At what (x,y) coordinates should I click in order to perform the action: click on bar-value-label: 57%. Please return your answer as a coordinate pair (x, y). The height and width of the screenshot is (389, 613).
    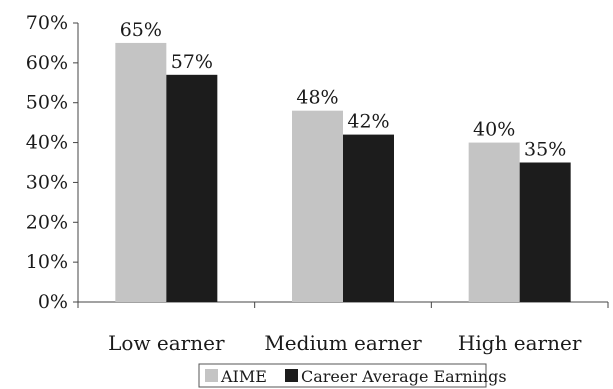
    Looking at the image, I should click on (192, 62).